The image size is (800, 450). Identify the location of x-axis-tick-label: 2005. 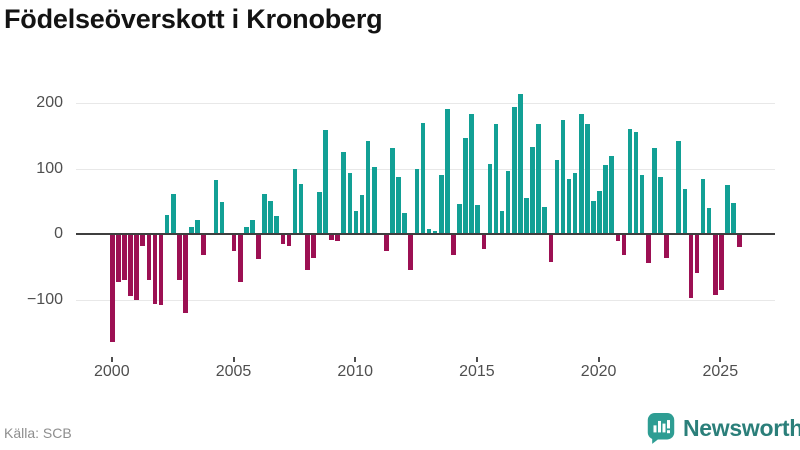
(233, 371).